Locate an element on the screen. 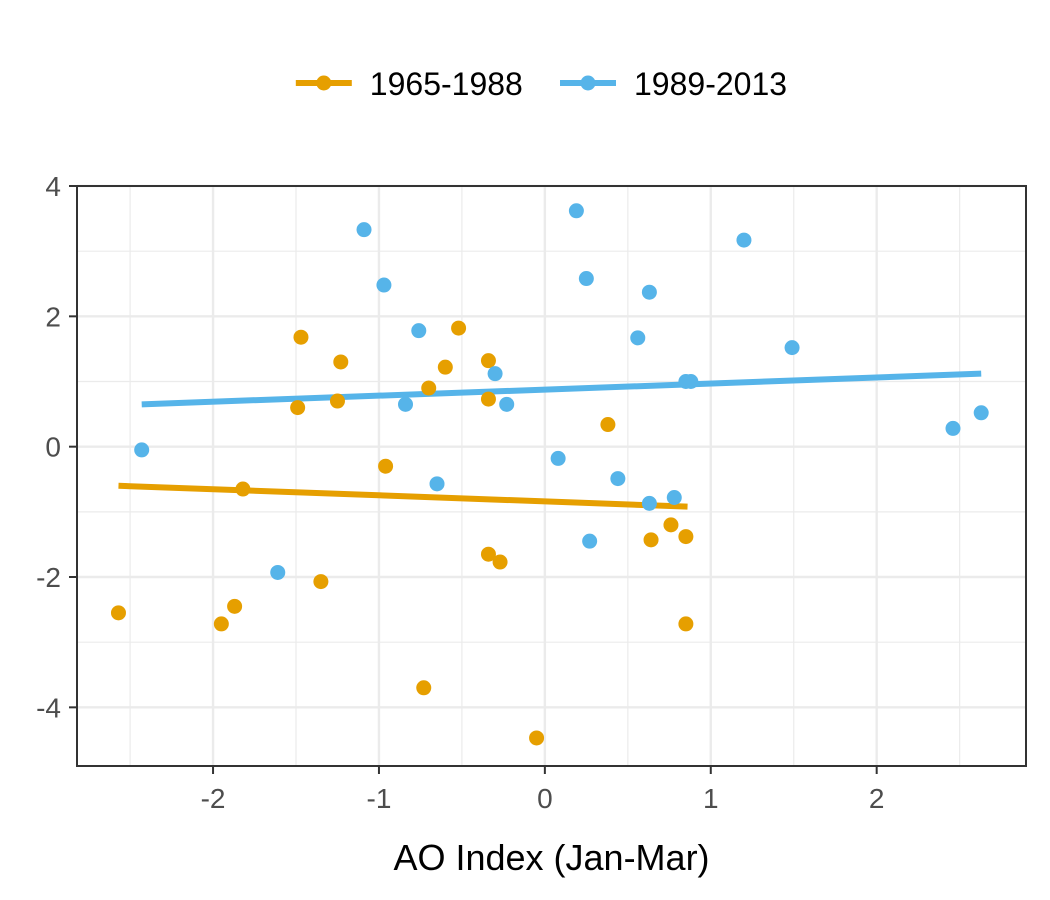 The image size is (1050, 900). x-axis: -2 -1 0 1 2 is located at coordinates (543, 790).